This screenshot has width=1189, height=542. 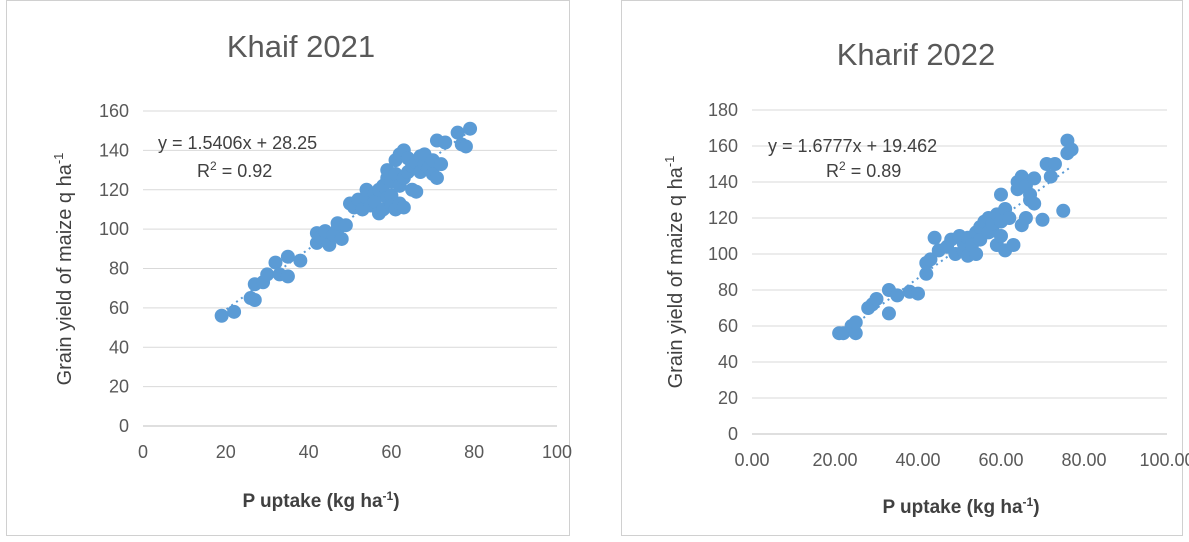 I want to click on x-tick-label: 80.00, so click(x=1083, y=460).